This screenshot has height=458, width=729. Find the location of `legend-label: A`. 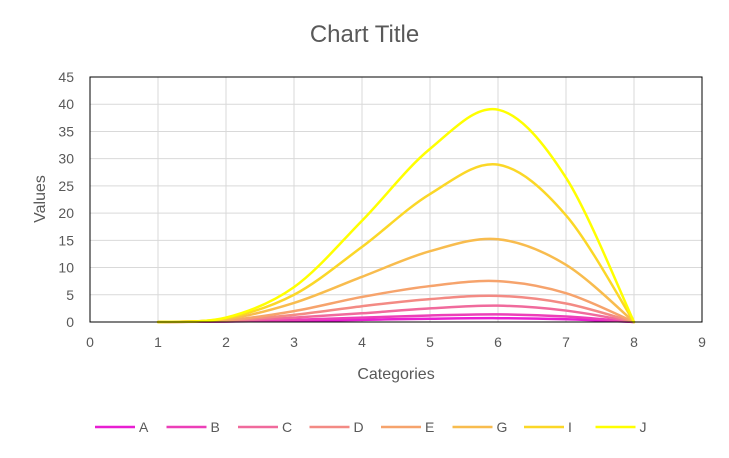

legend-label: A is located at coordinates (144, 427).